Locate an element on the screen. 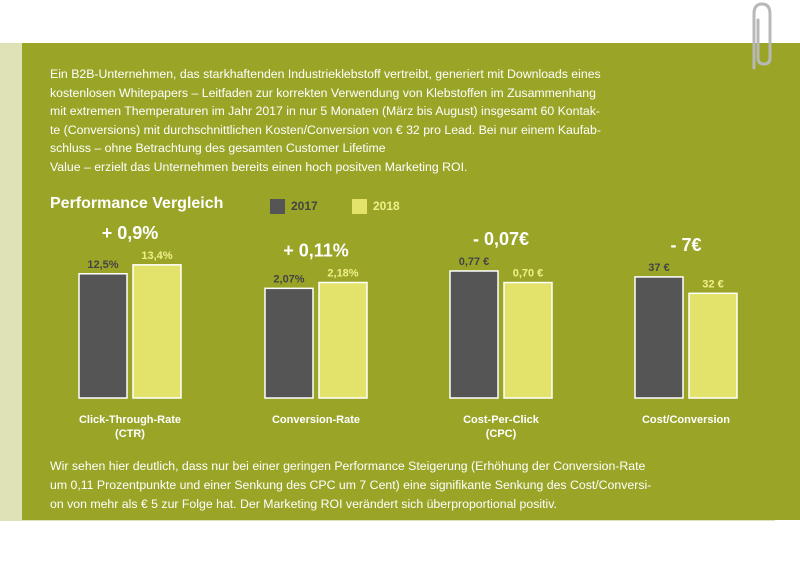 The height and width of the screenshot is (563, 800). category-label: Cost/Conversion is located at coordinates (686, 420).